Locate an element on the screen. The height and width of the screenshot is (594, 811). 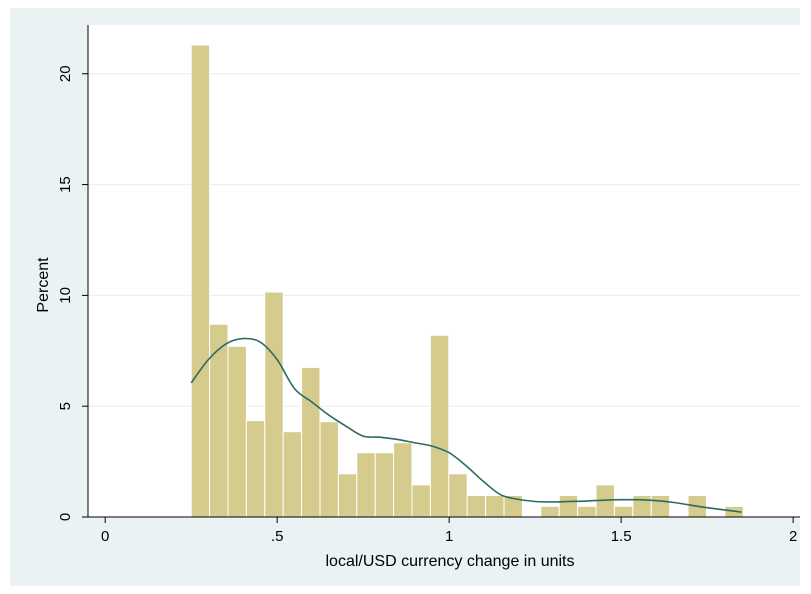
y-tick-label: 15 is located at coordinates (65, 184).